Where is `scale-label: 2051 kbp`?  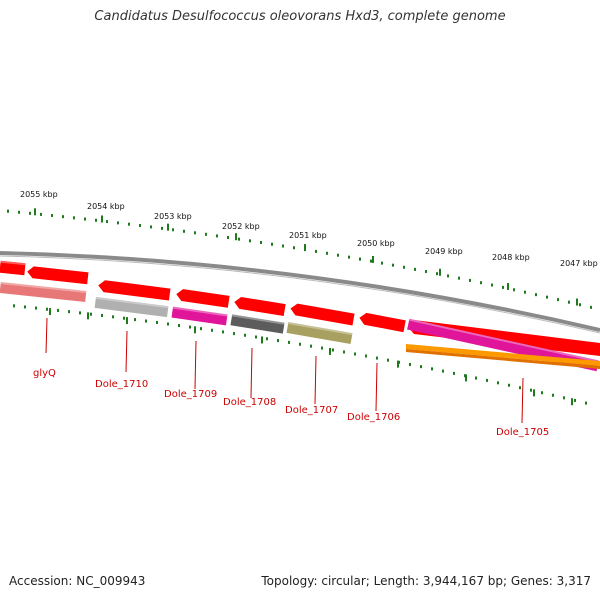 scale-label: 2051 kbp is located at coordinates (308, 235).